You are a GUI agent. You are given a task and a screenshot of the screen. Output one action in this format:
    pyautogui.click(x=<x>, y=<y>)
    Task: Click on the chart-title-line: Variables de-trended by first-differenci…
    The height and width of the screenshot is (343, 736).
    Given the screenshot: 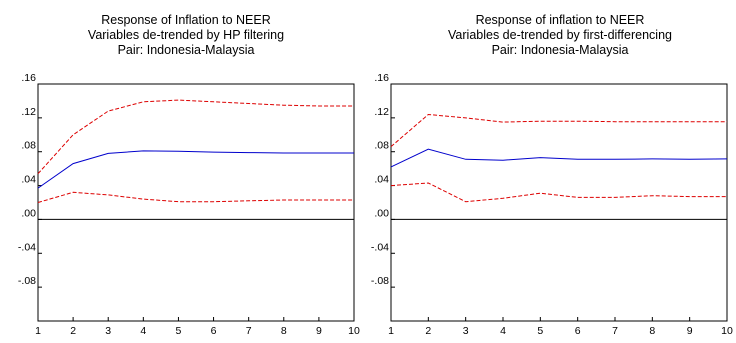 What is the action you would take?
    pyautogui.click(x=560, y=35)
    